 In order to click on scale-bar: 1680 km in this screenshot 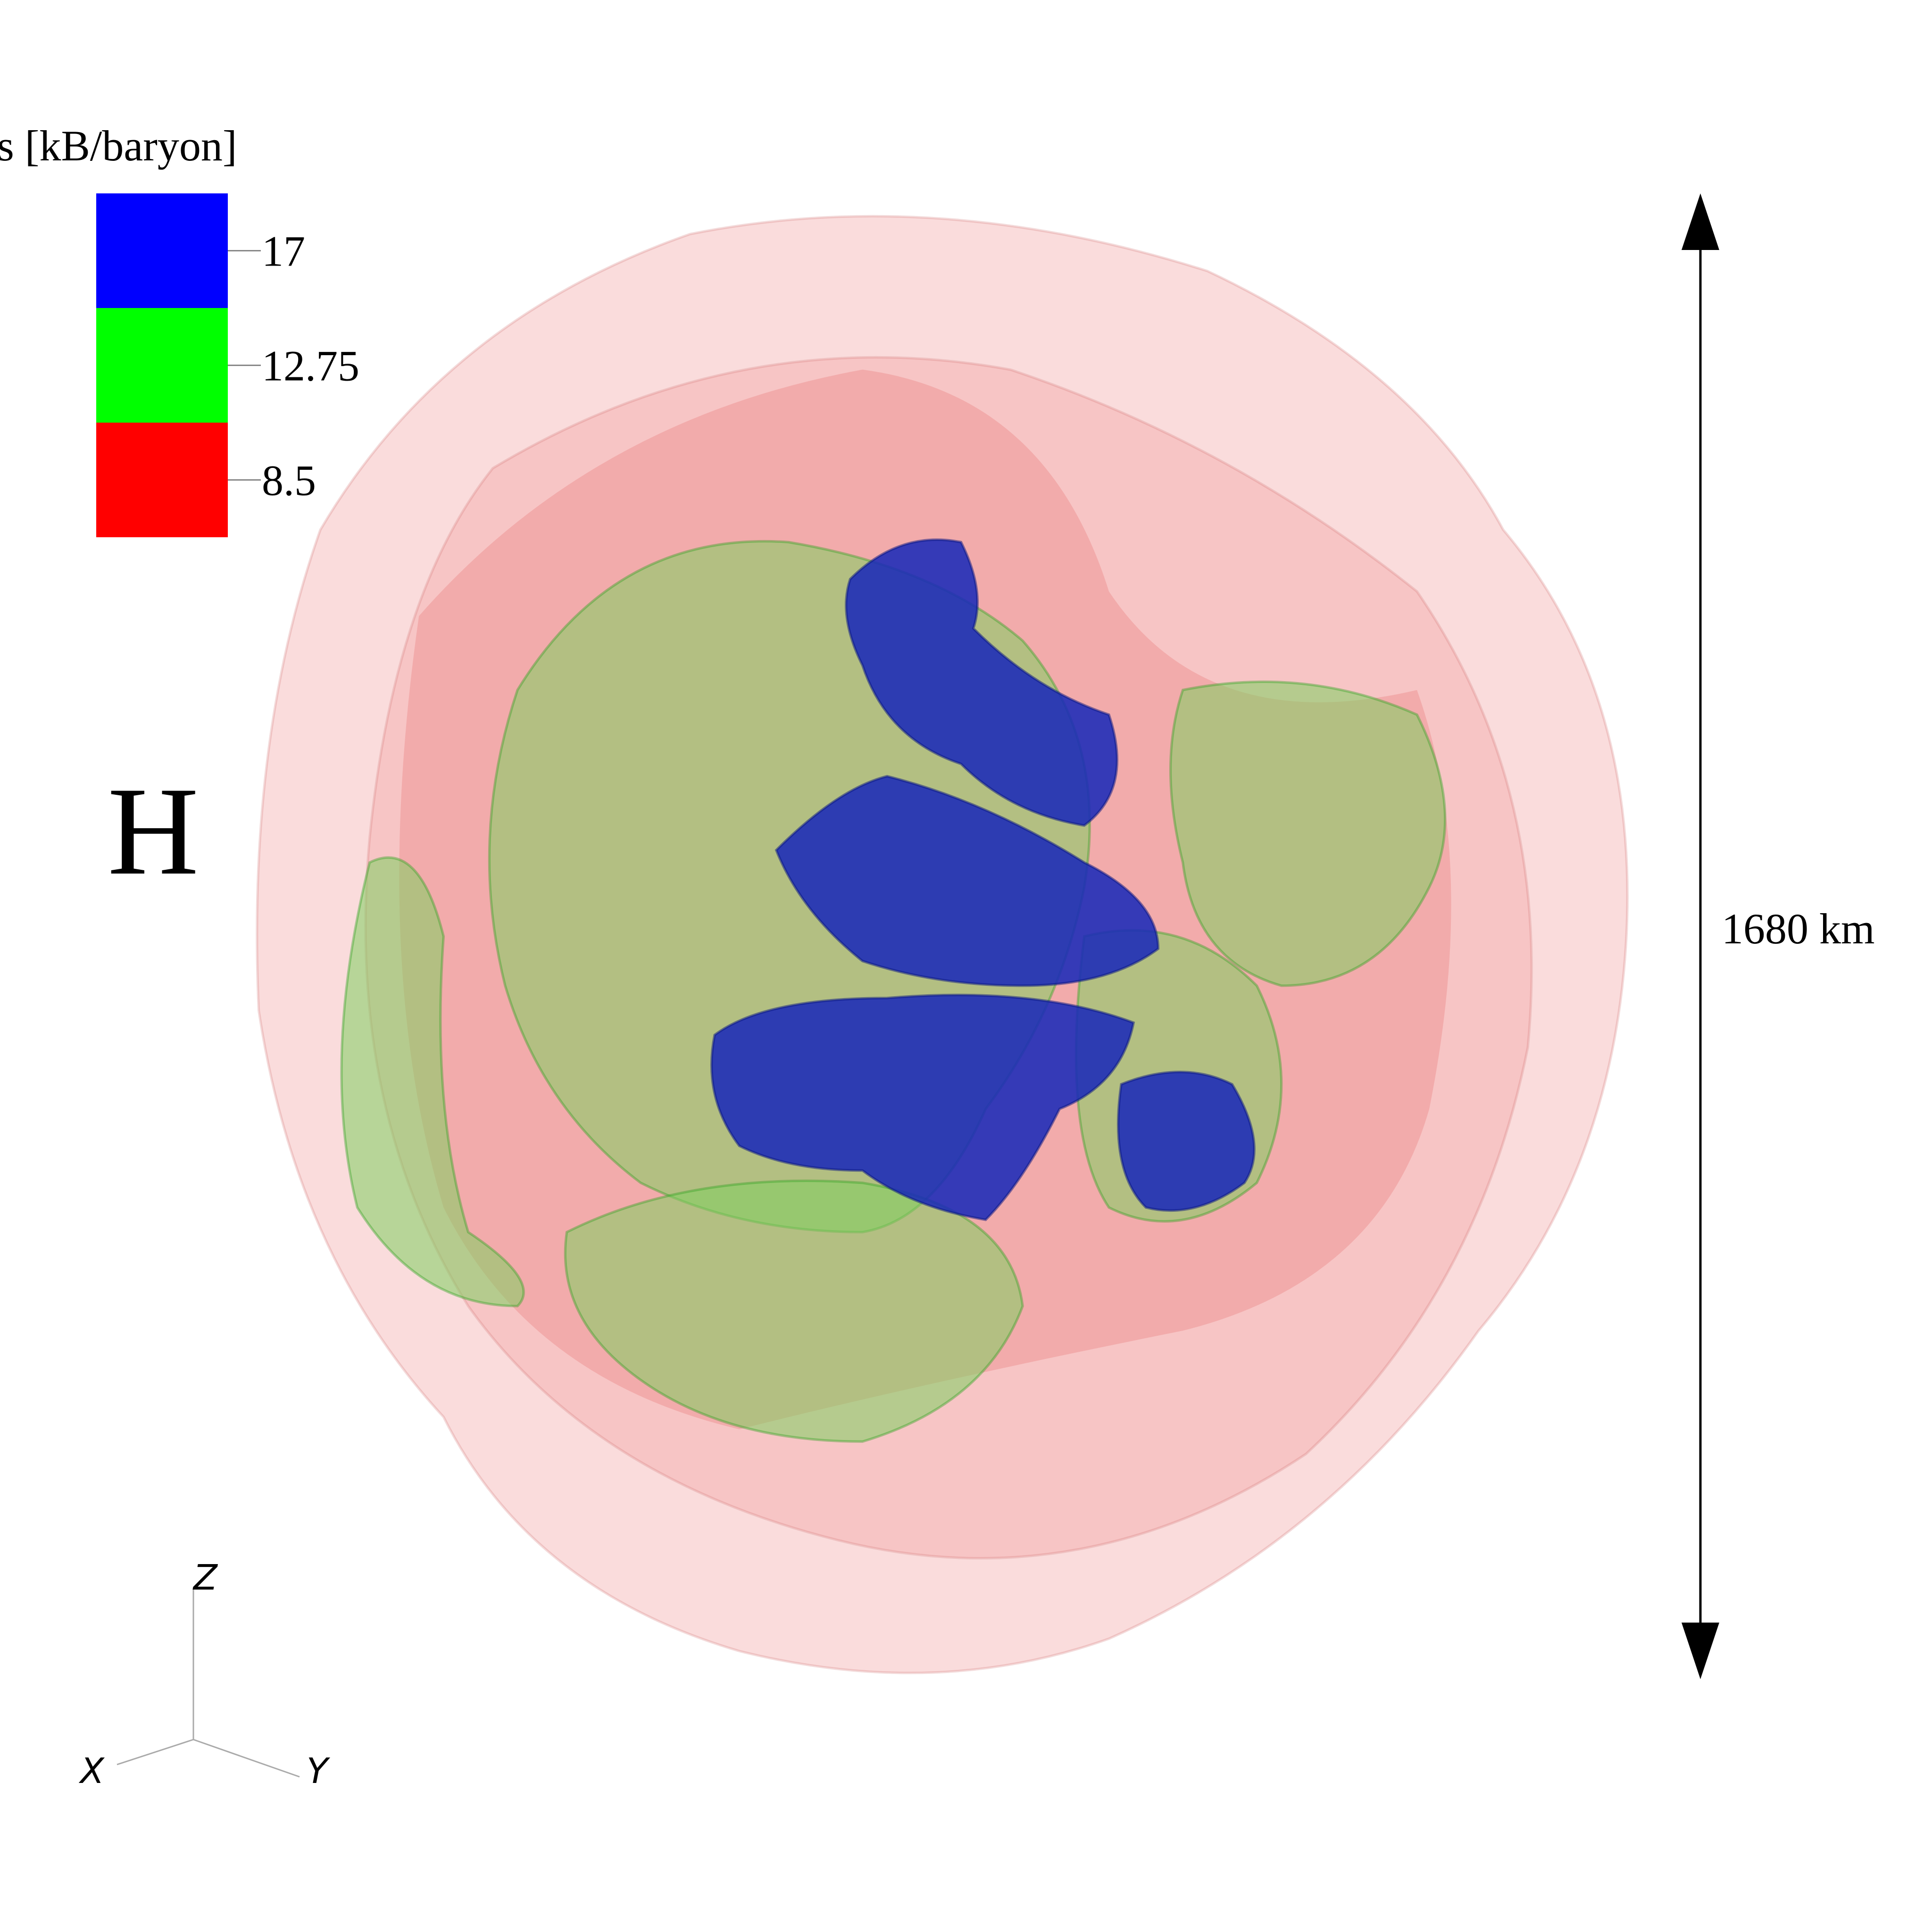, I will do `click(1778, 936)`.